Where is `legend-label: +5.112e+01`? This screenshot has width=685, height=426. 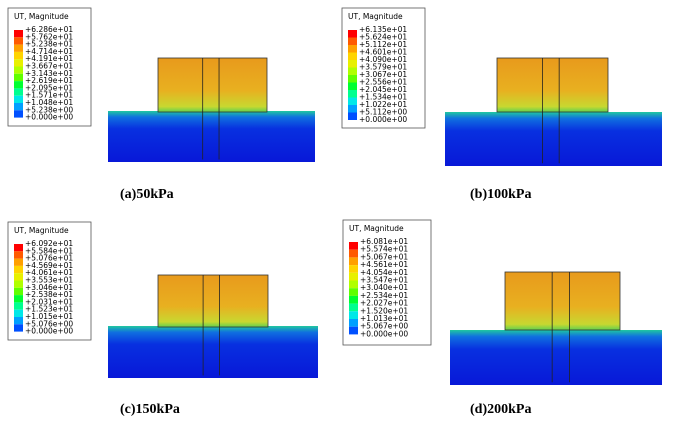
legend-label: +5.112e+01 is located at coordinates (383, 44).